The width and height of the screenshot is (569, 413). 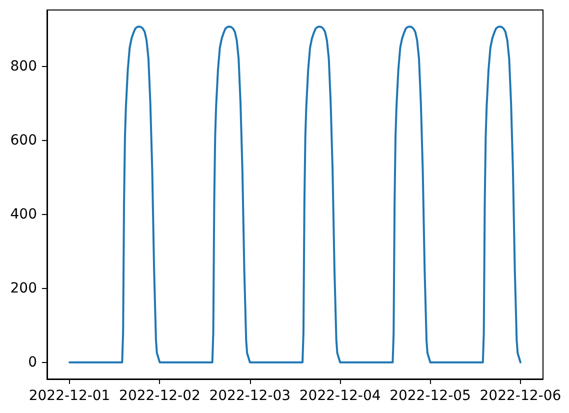 I want to click on y-tick-label: 400, so click(x=23, y=214).